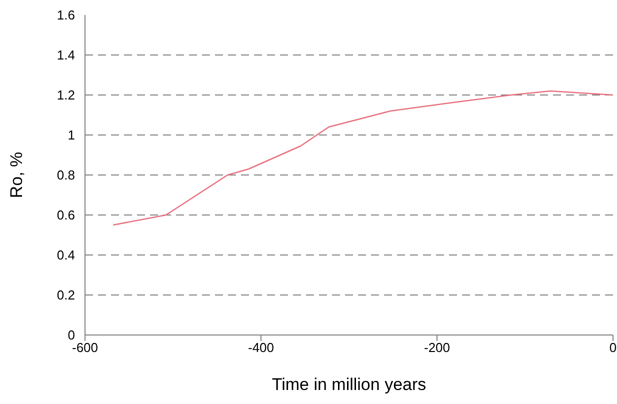 Image resolution: width=617 pixels, height=404 pixels. I want to click on y-tick-label: 0.8, so click(65, 175).